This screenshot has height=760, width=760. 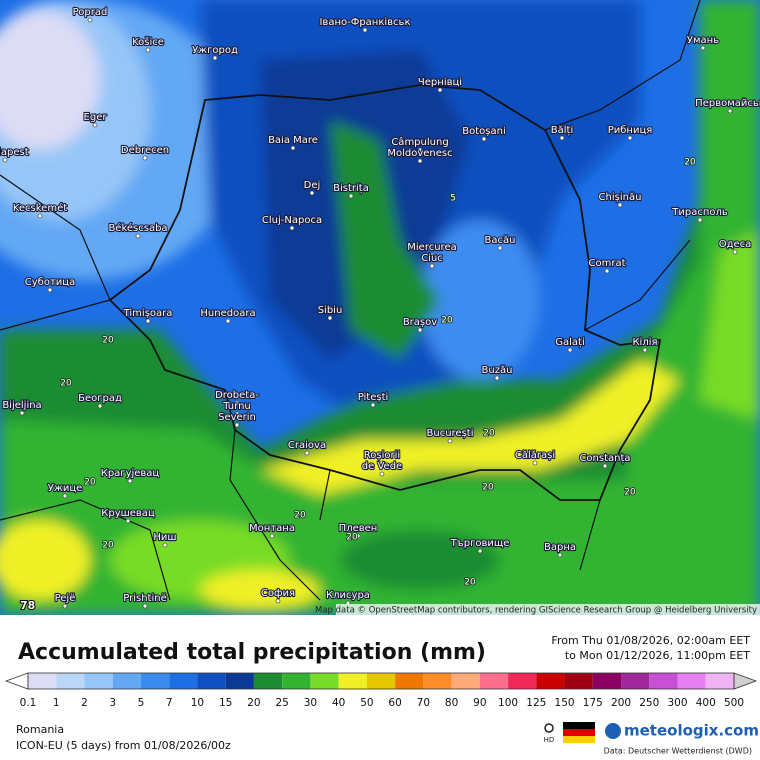 I want to click on city-label: Ciuc, so click(x=432, y=258).